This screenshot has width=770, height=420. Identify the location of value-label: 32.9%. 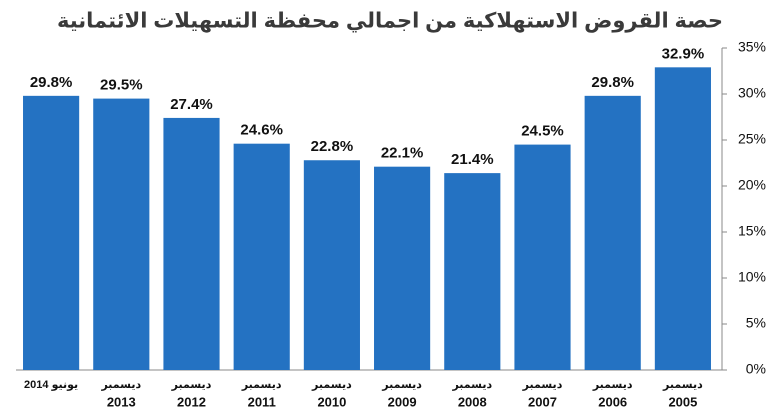
(683, 53).